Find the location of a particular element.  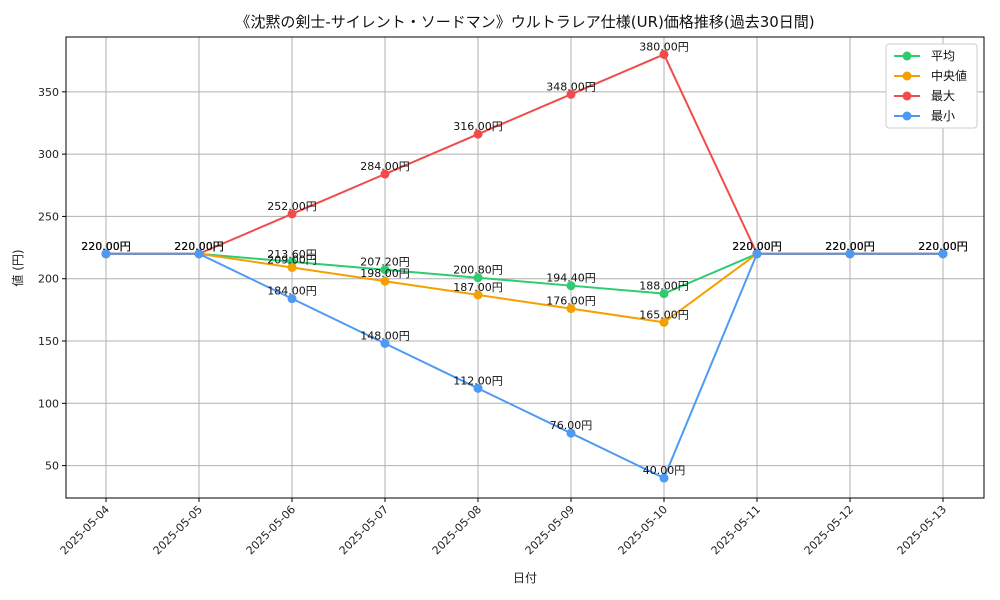

data-label: 200.80円 is located at coordinates (478, 270).